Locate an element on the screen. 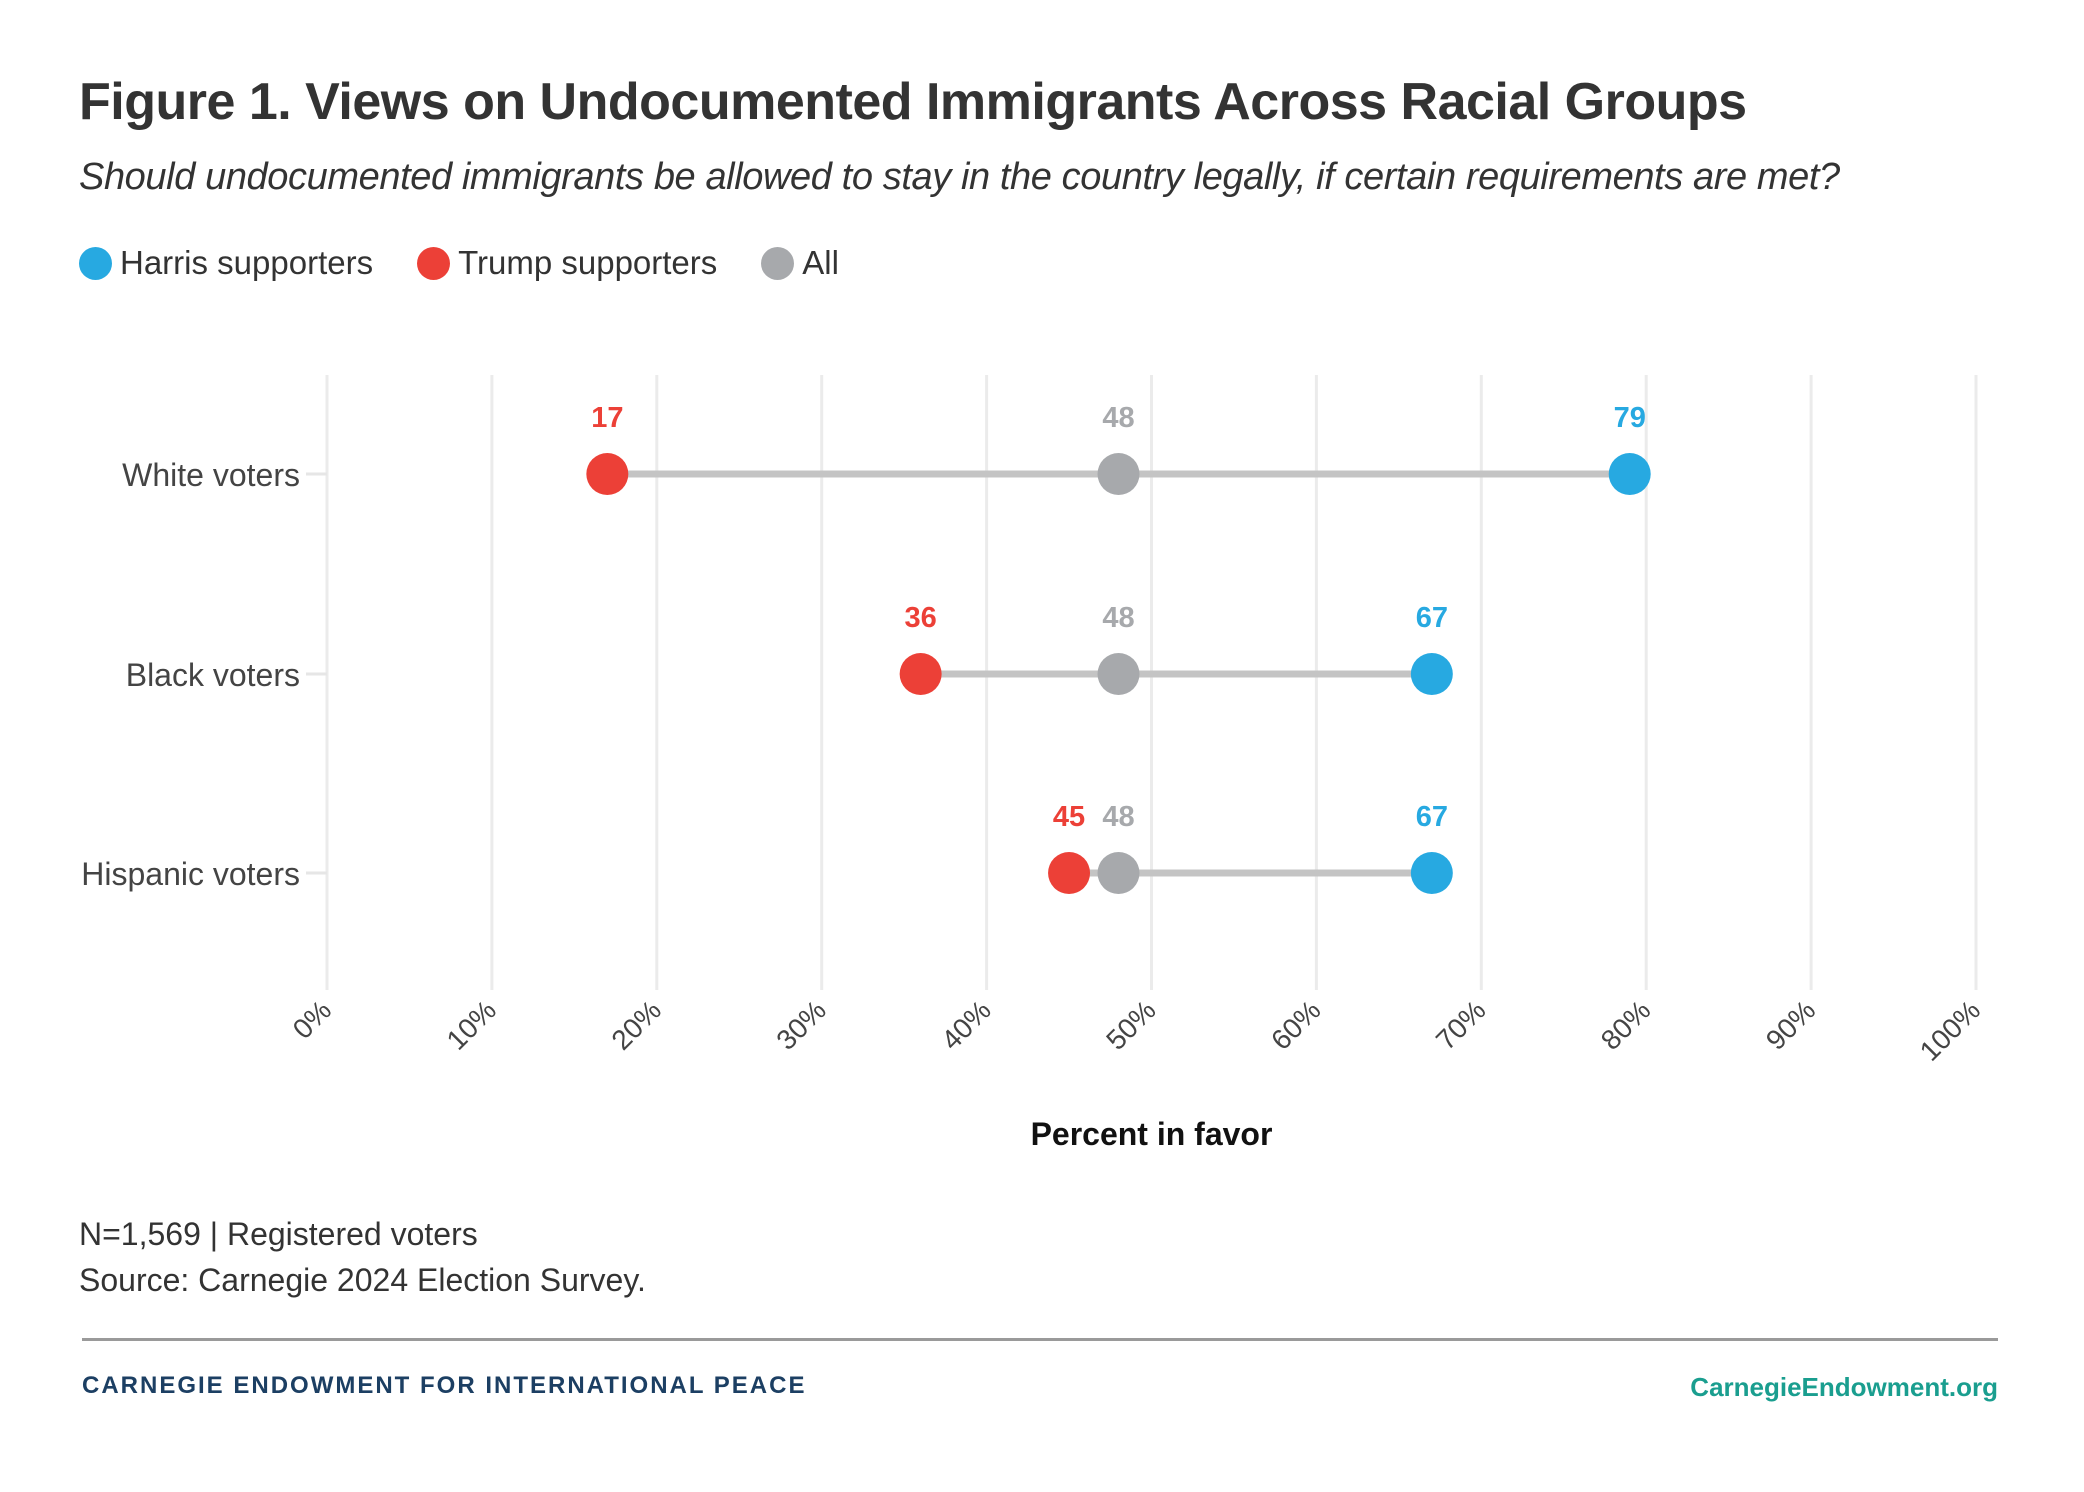 Image resolution: width=2084 pixels, height=1492 pixels. legend-label-trump: Trump supporters is located at coordinates (588, 262).